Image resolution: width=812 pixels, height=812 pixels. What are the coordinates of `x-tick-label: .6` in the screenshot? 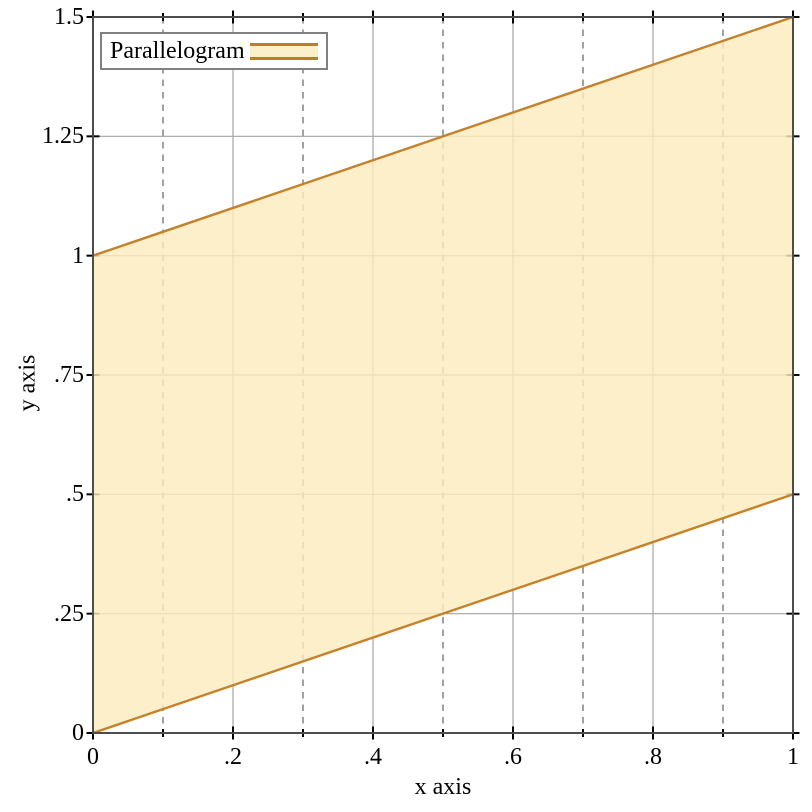 It's located at (513, 757).